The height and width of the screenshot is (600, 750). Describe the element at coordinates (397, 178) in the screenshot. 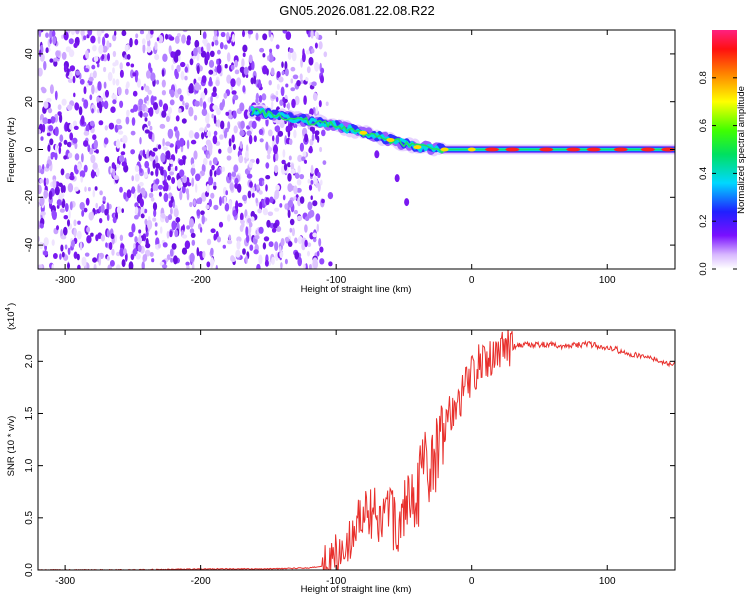

I see `branch-blob` at that location.